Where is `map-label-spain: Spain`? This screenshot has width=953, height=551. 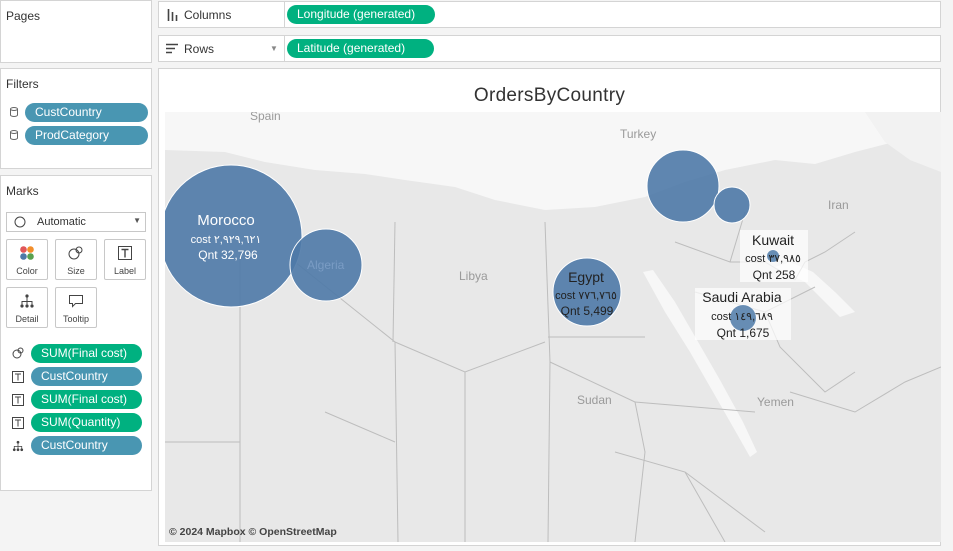 map-label-spain: Spain is located at coordinates (265, 117).